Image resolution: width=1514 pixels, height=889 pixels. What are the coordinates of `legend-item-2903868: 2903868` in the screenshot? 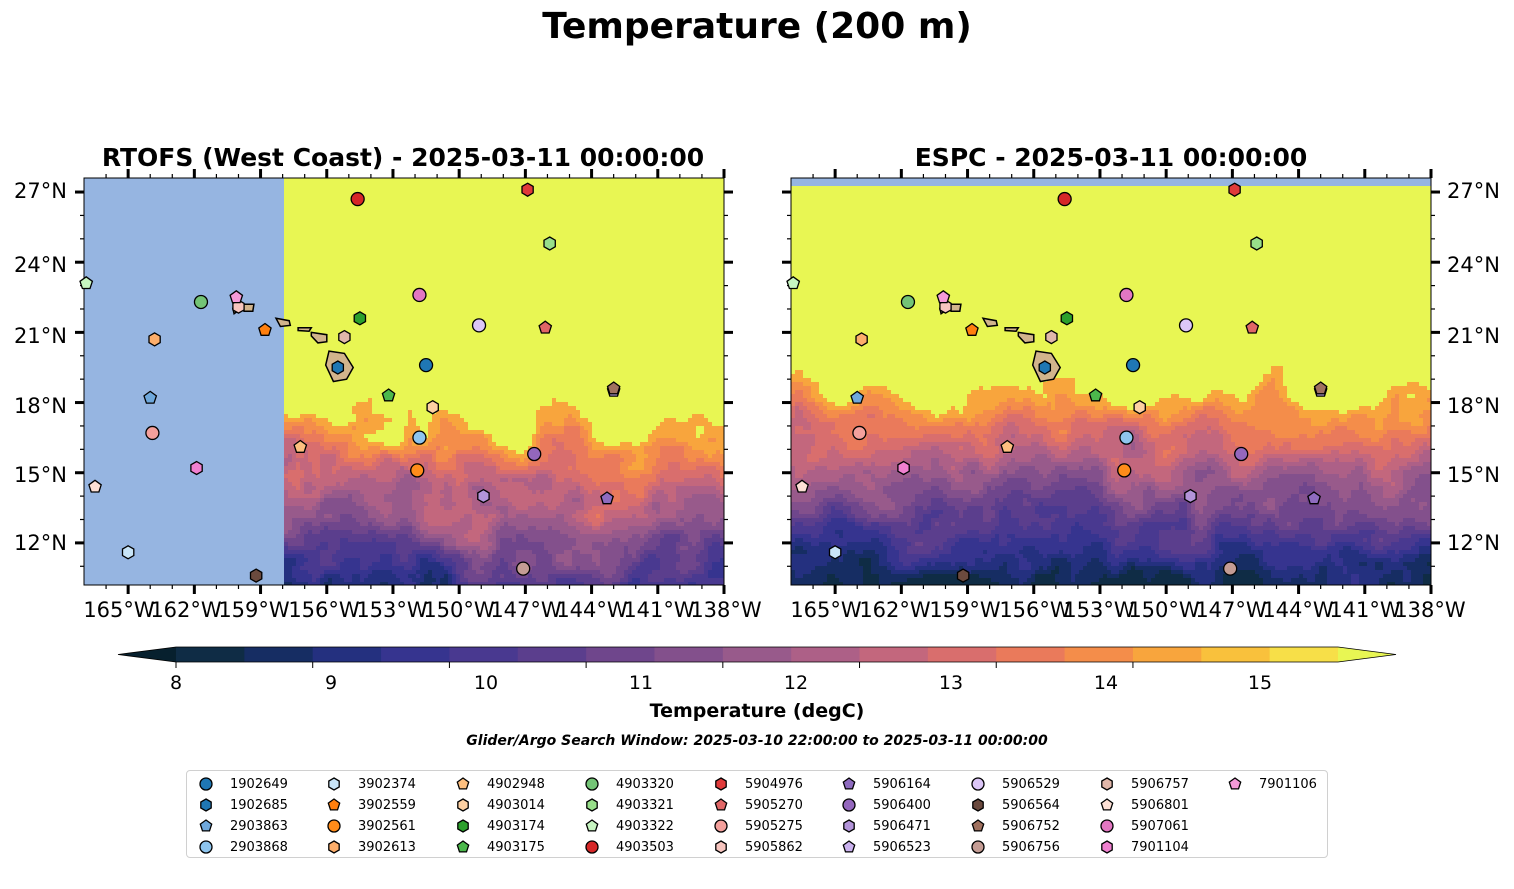 It's located at (242, 847).